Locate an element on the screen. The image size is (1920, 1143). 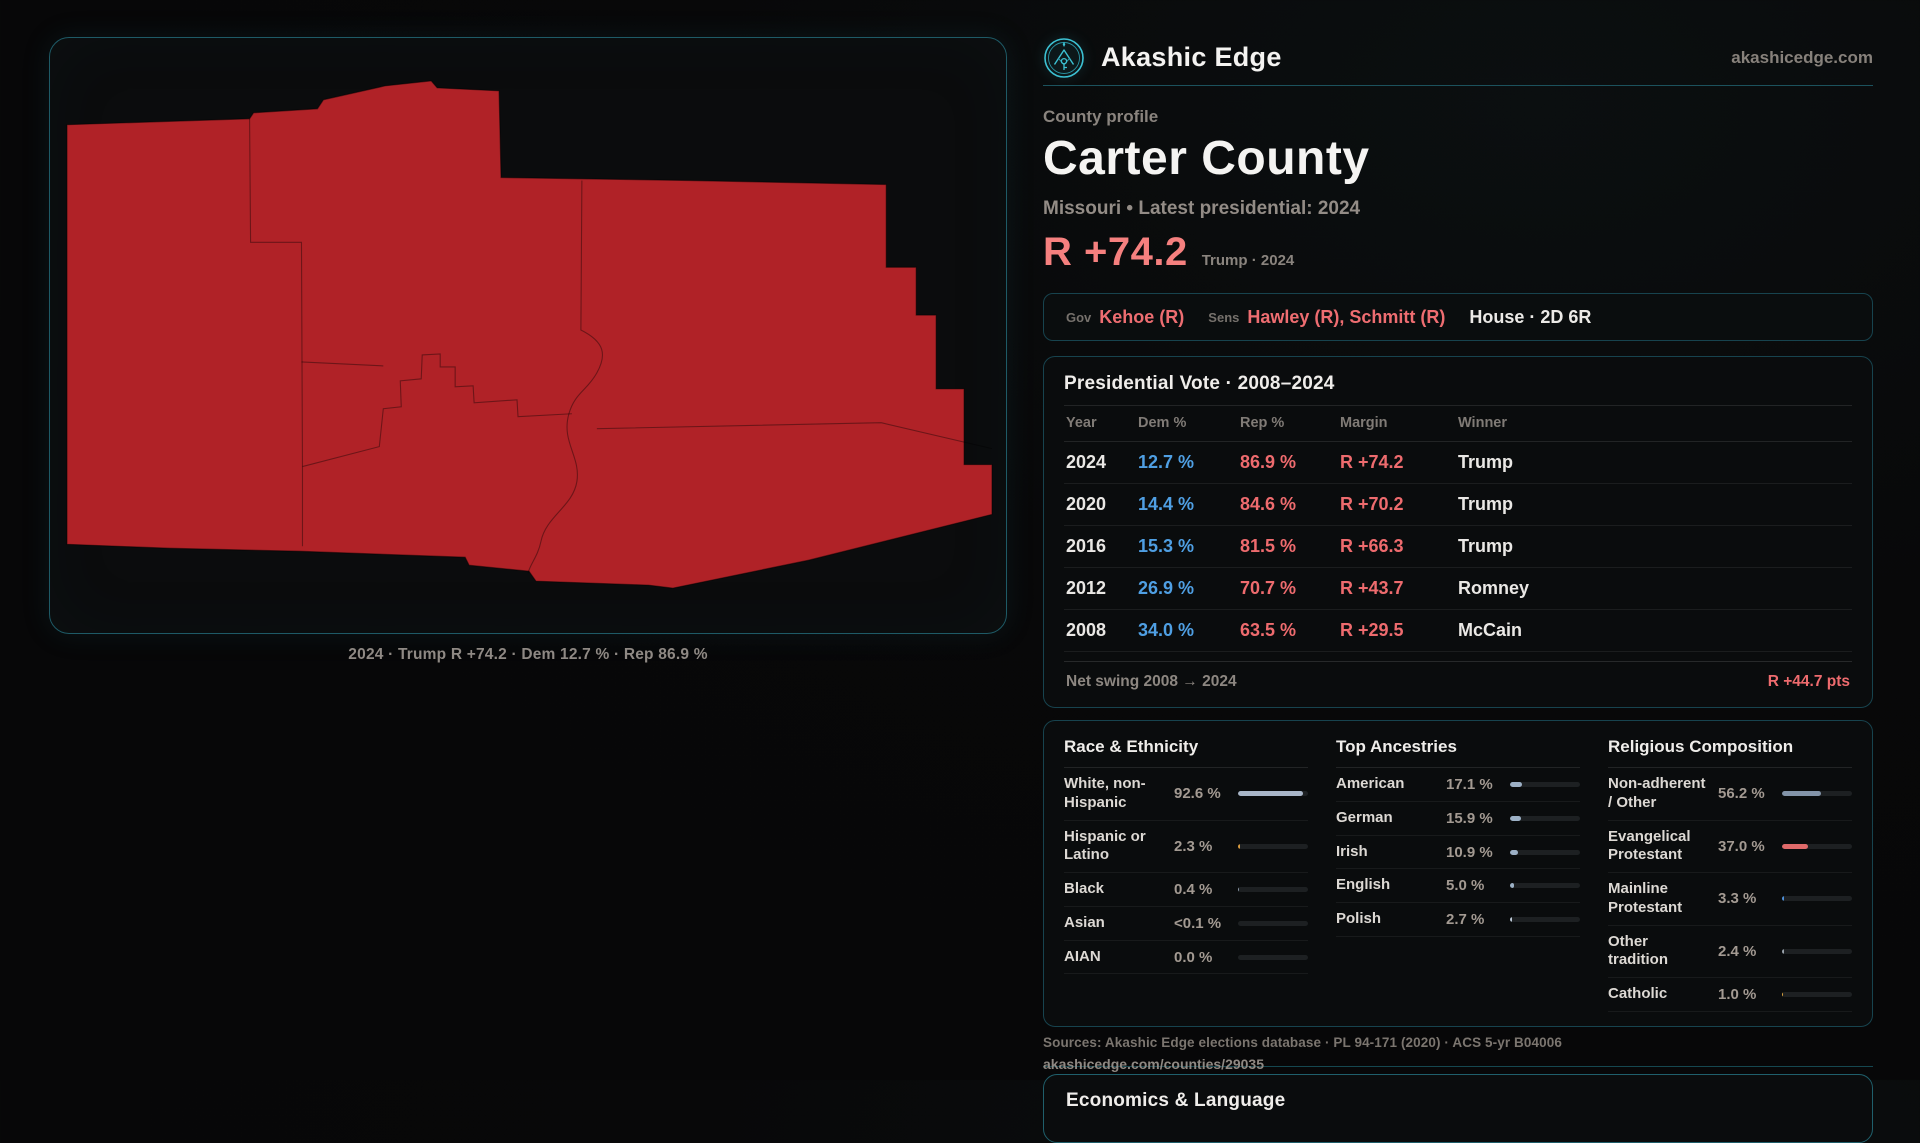
stat-value: 92.6 % is located at coordinates (1201, 793).